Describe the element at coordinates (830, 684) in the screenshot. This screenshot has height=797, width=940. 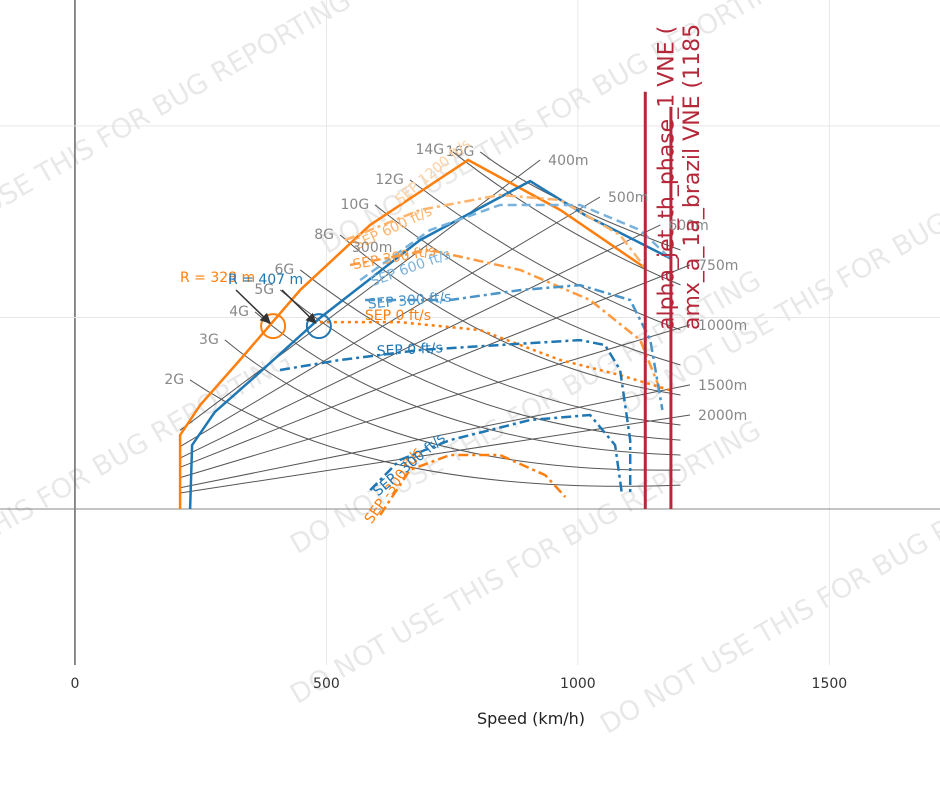
I see `x-tick-label: 1500` at that location.